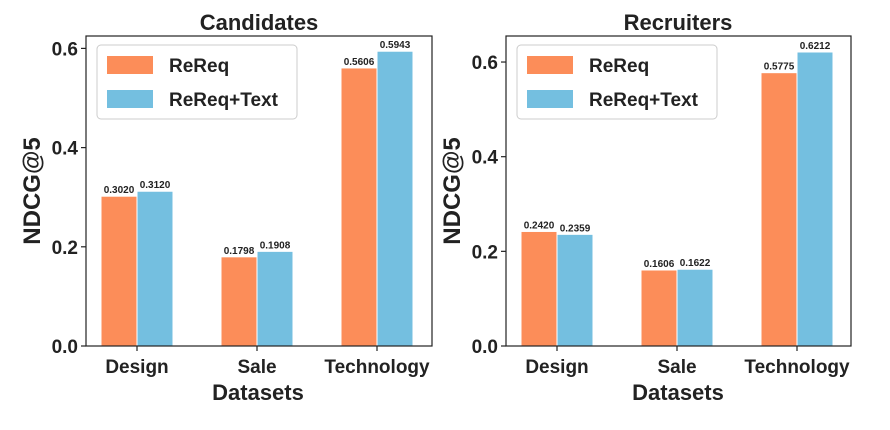  What do you see at coordinates (119, 190) in the screenshot?
I see `bar-value-label: 0.3020` at bounding box center [119, 190].